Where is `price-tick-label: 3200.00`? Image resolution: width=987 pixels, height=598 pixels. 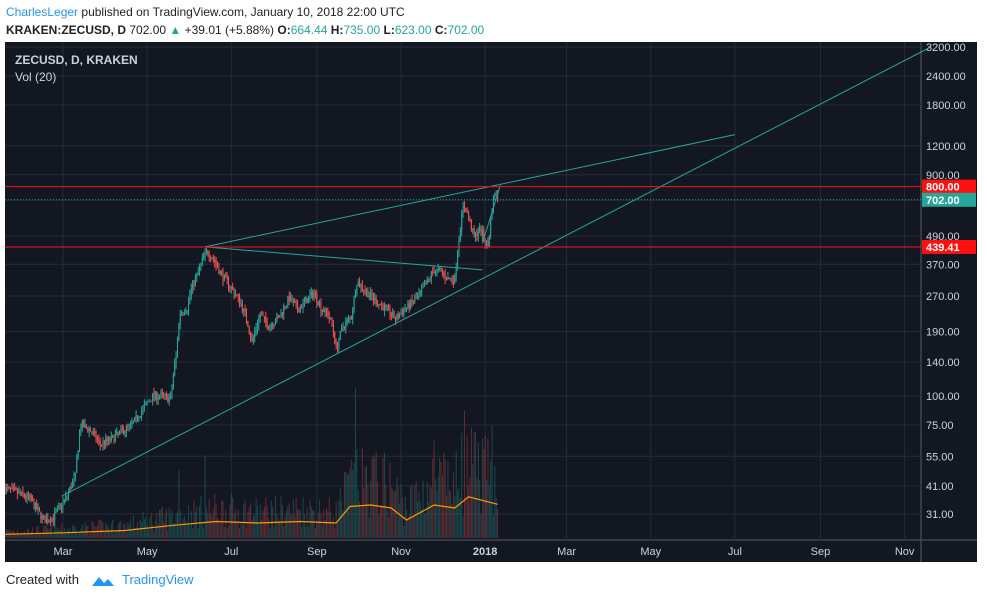
price-tick-label: 3200.00 is located at coordinates (946, 48).